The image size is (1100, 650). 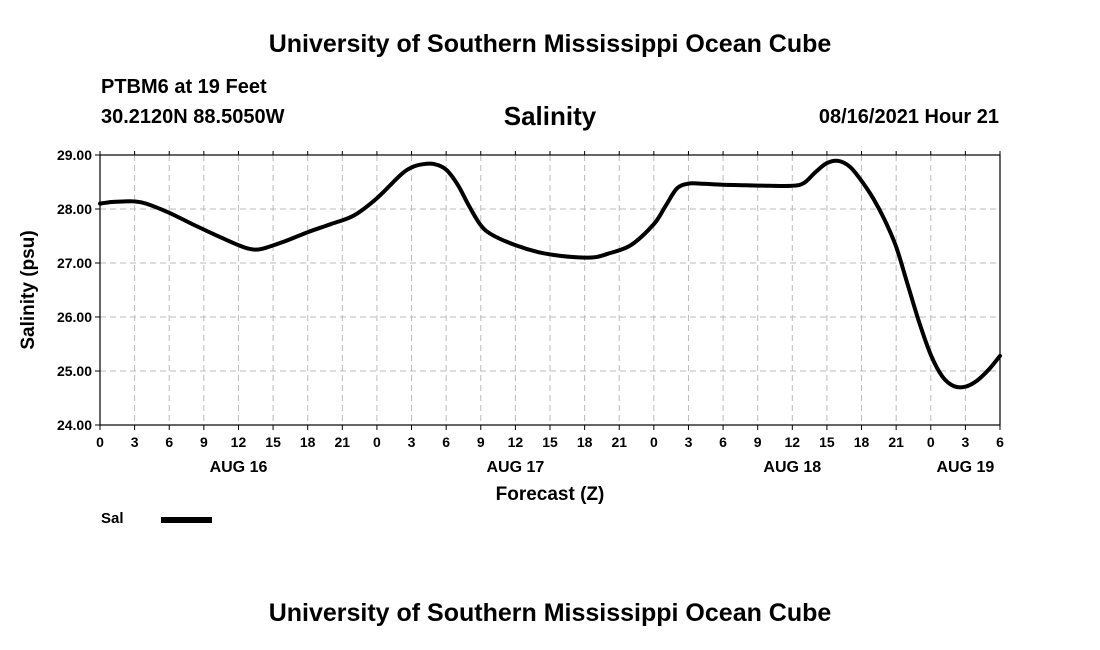 What do you see at coordinates (74, 263) in the screenshot?
I see `y-tick-label: 27.00` at bounding box center [74, 263].